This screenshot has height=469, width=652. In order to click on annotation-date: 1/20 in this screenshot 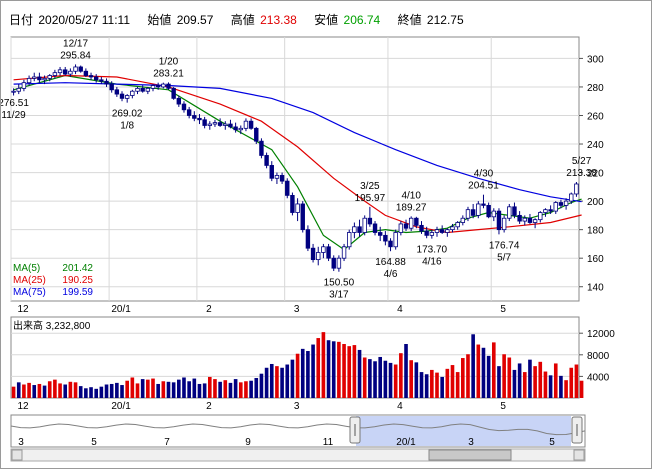, I will do `click(169, 61)`.